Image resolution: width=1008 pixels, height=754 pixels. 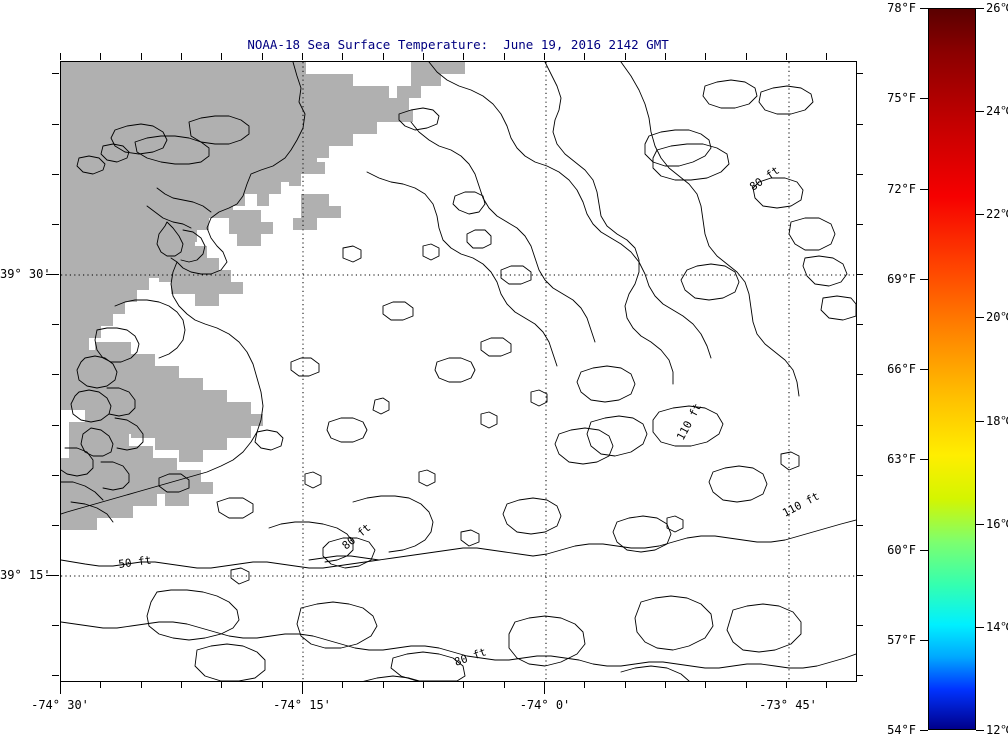 What do you see at coordinates (997, 8) in the screenshot?
I see `colorbar-label-celsius: 26℃` at bounding box center [997, 8].